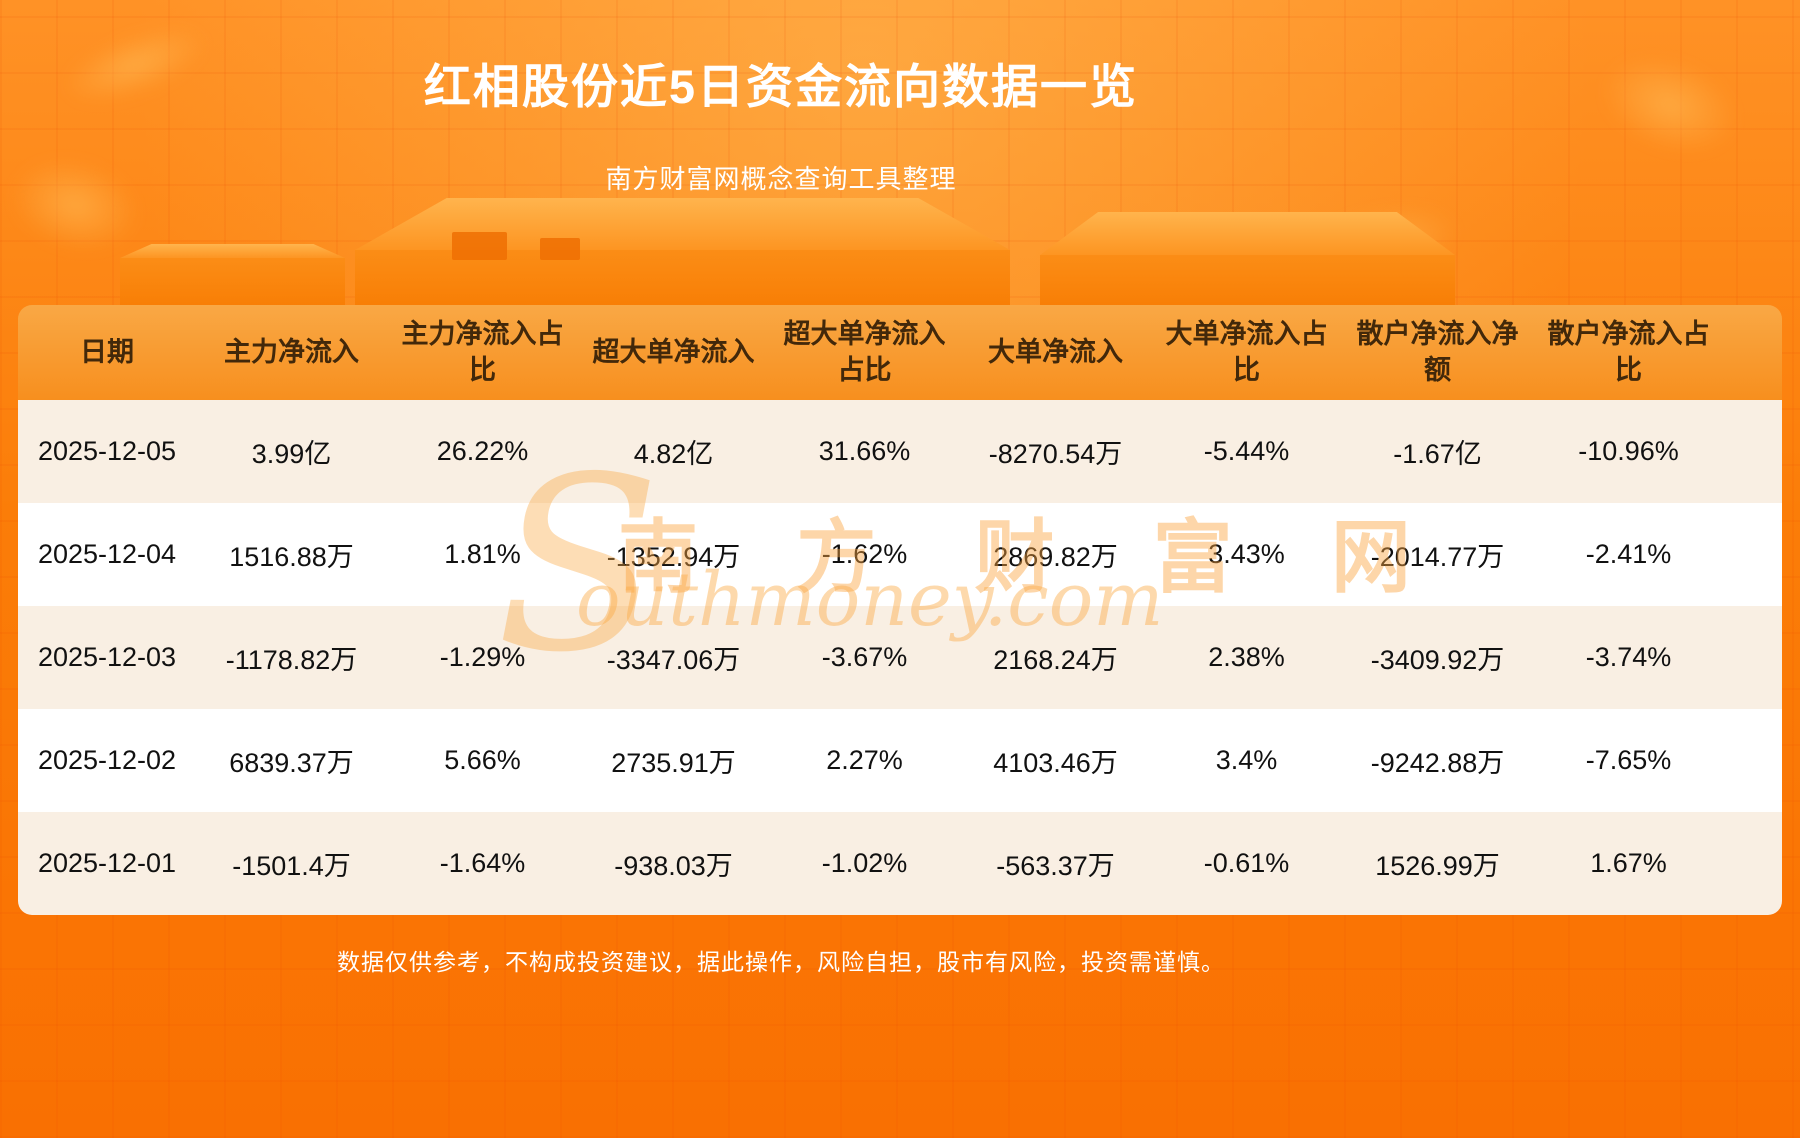 This screenshot has width=1800, height=1138. Describe the element at coordinates (482, 554) in the screenshot. I see `table-cell: 1.81%` at that location.